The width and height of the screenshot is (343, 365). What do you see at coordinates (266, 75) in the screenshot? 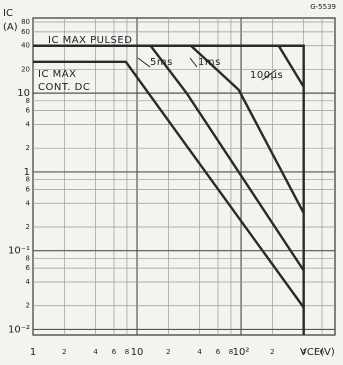
I see `annotation: 100µs` at bounding box center [266, 75].